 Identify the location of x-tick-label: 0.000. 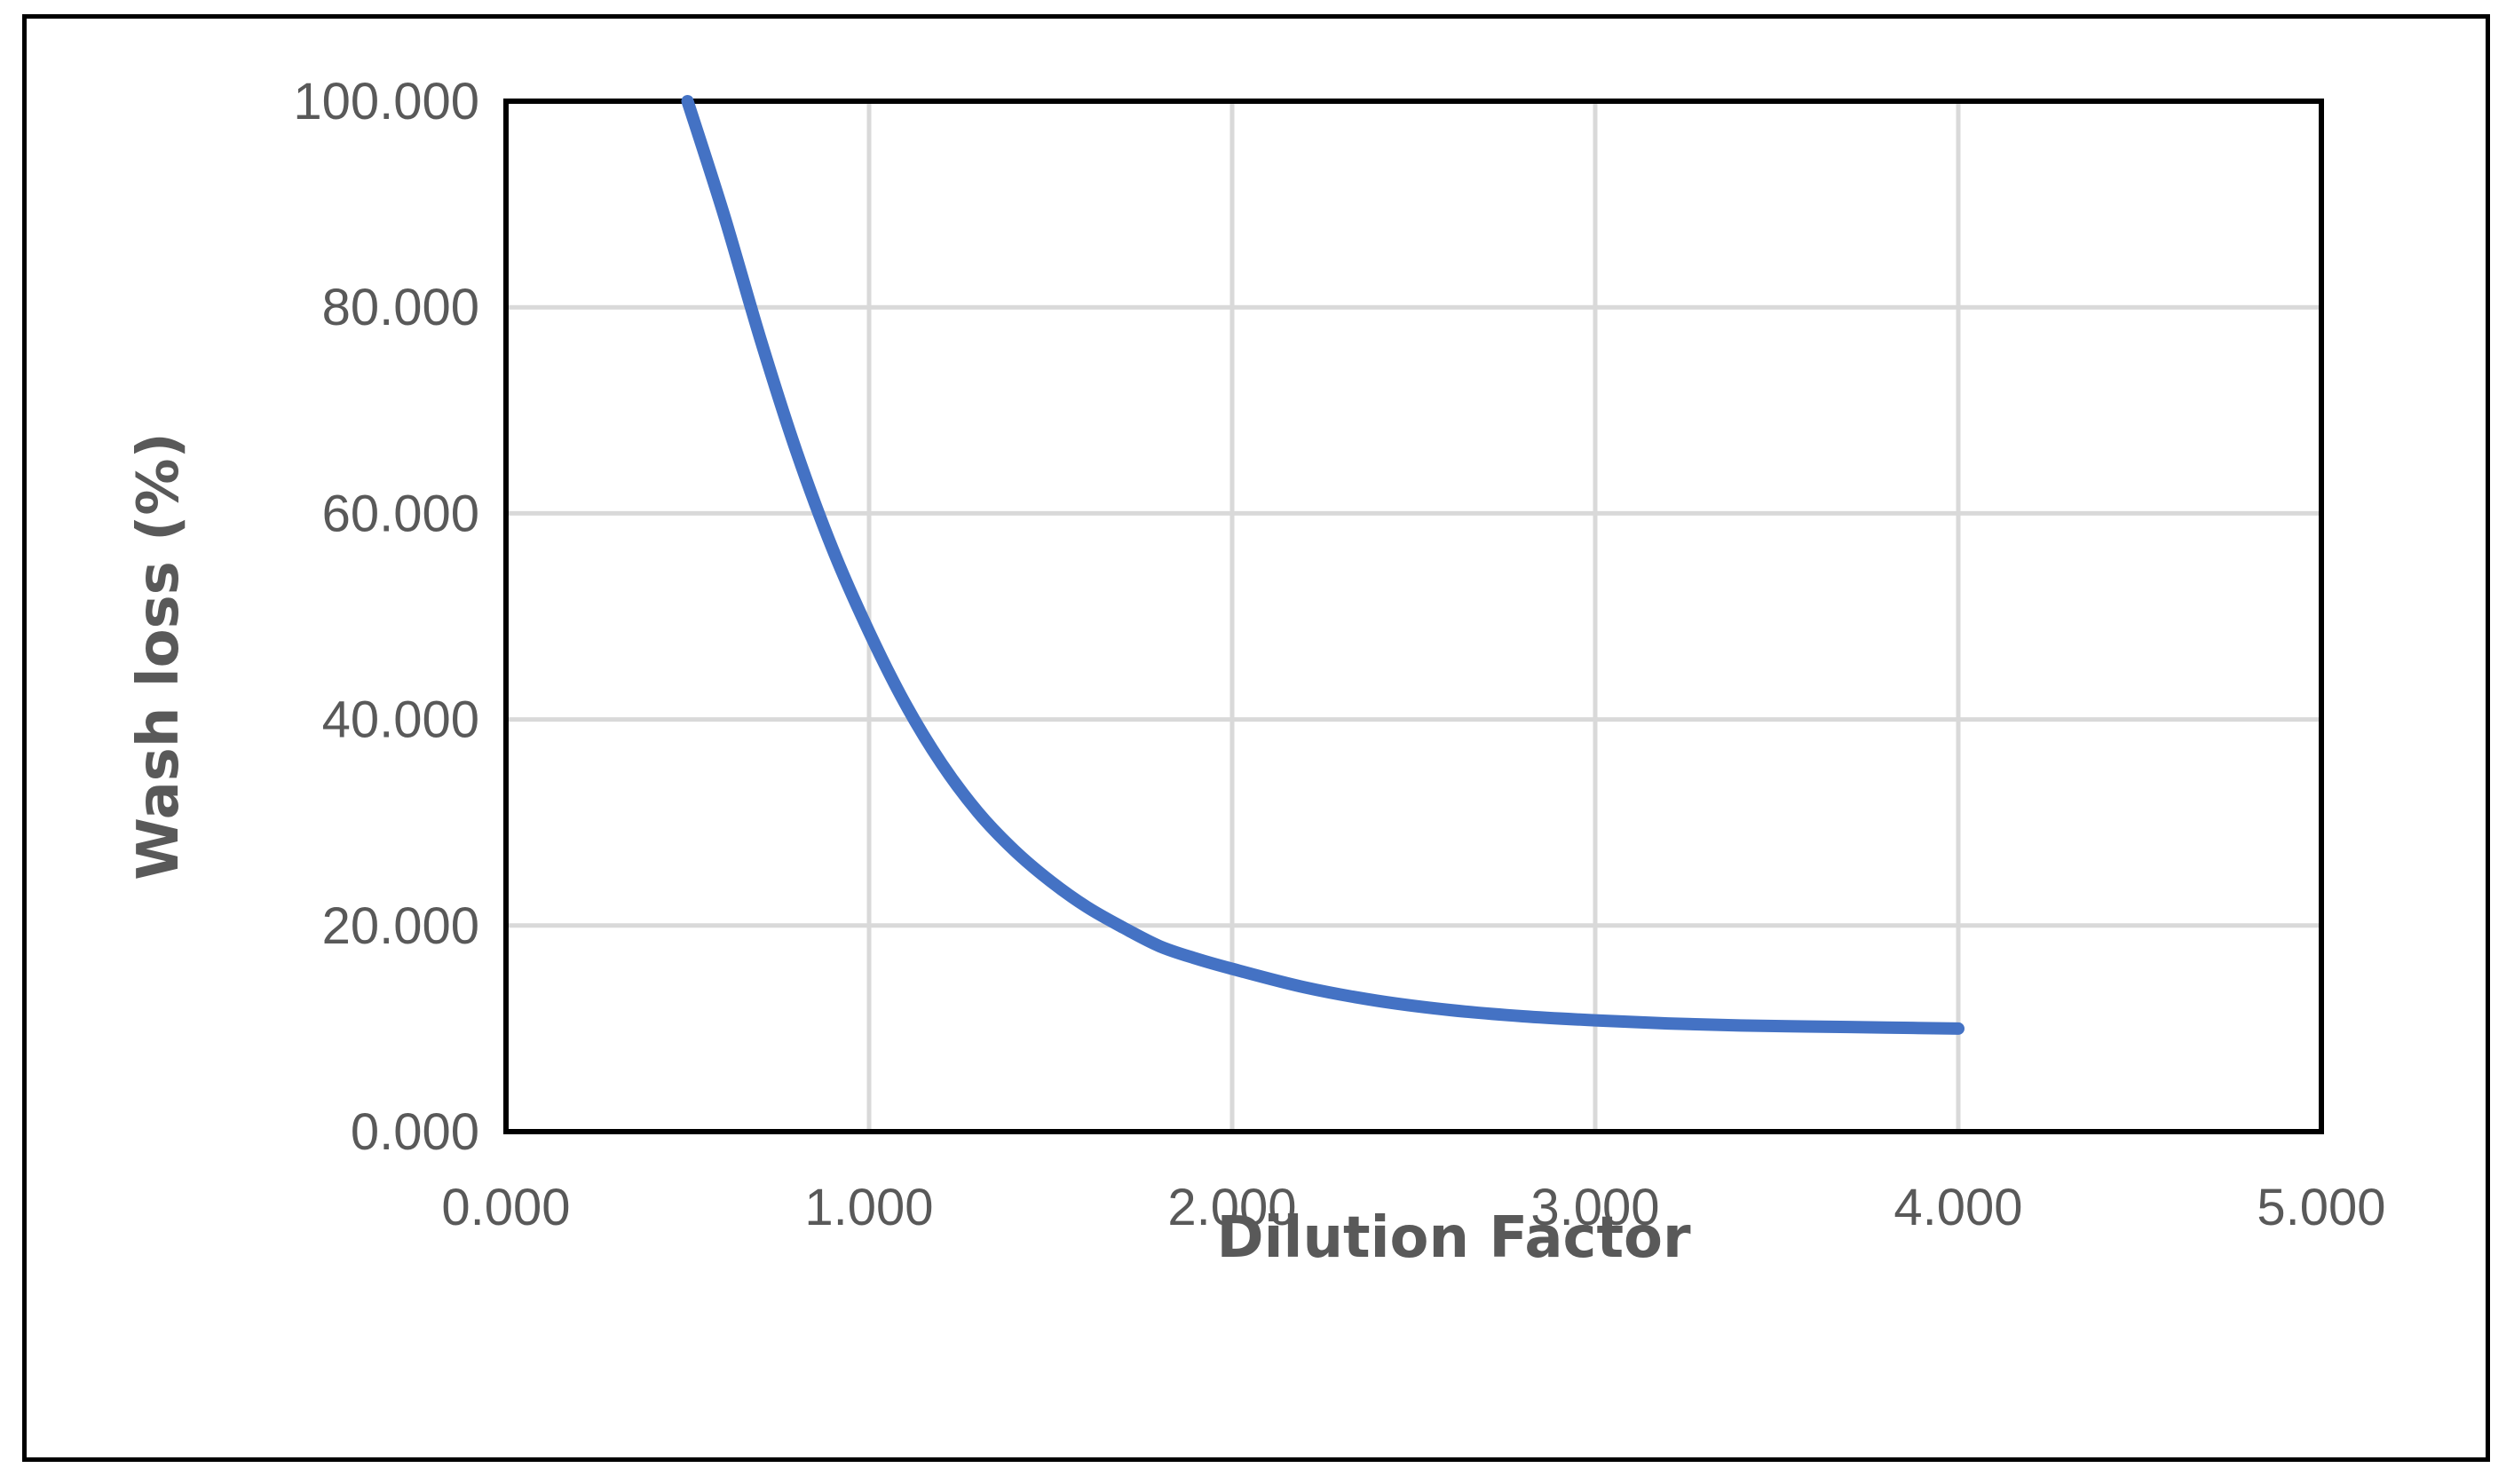
(505, 1207).